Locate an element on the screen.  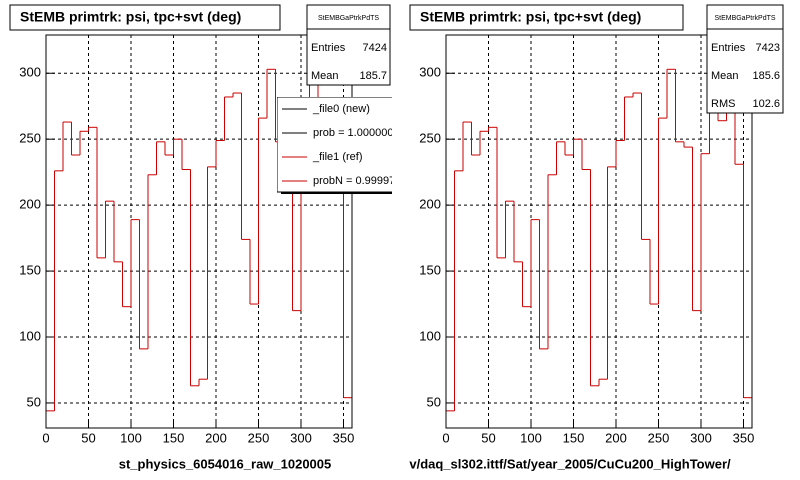
legend-box is located at coordinates (334, 145).